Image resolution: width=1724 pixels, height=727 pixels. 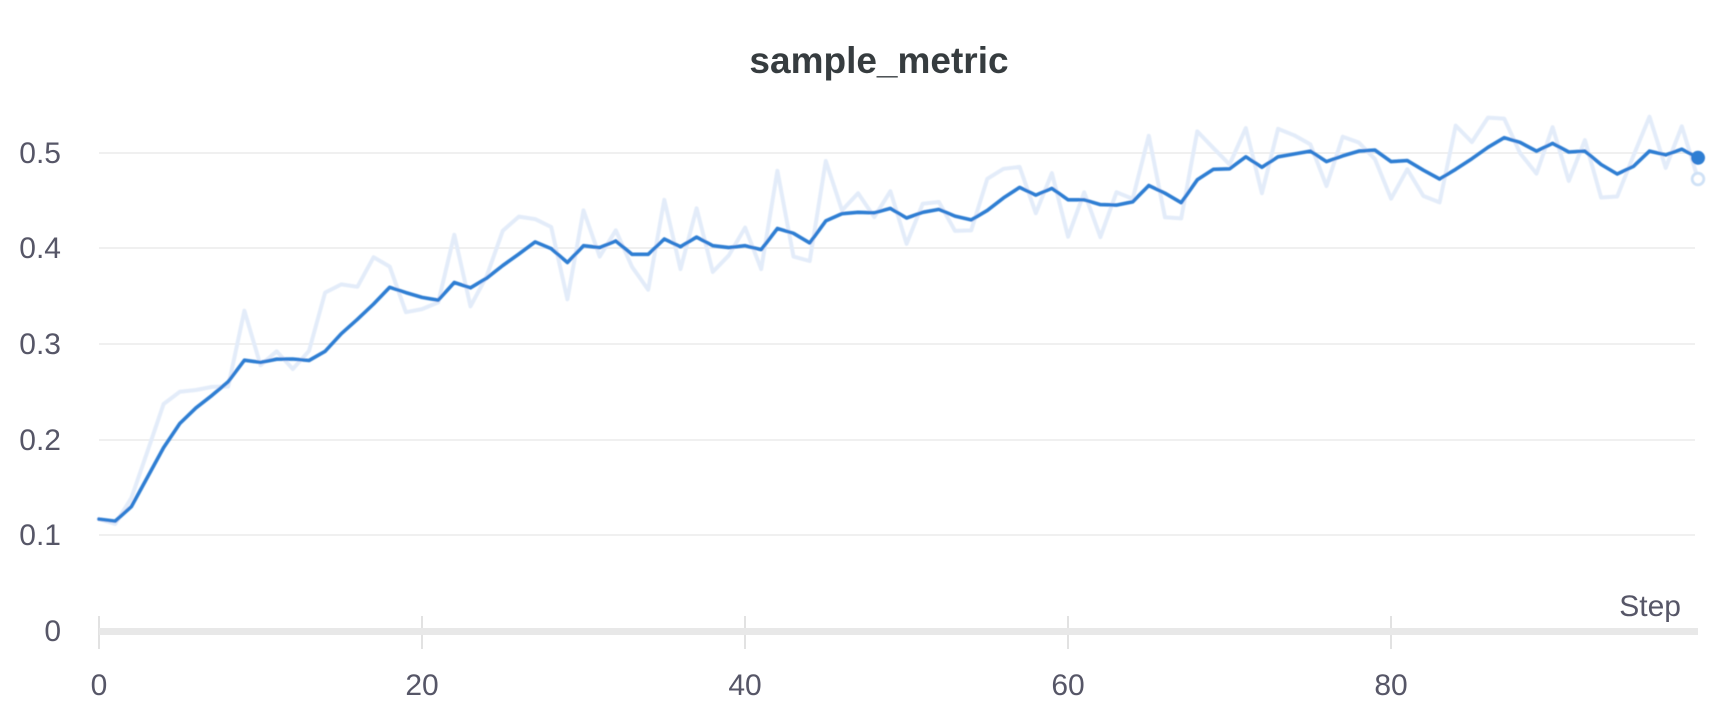 What do you see at coordinates (40, 248) in the screenshot?
I see `svg-text: 0.4` at bounding box center [40, 248].